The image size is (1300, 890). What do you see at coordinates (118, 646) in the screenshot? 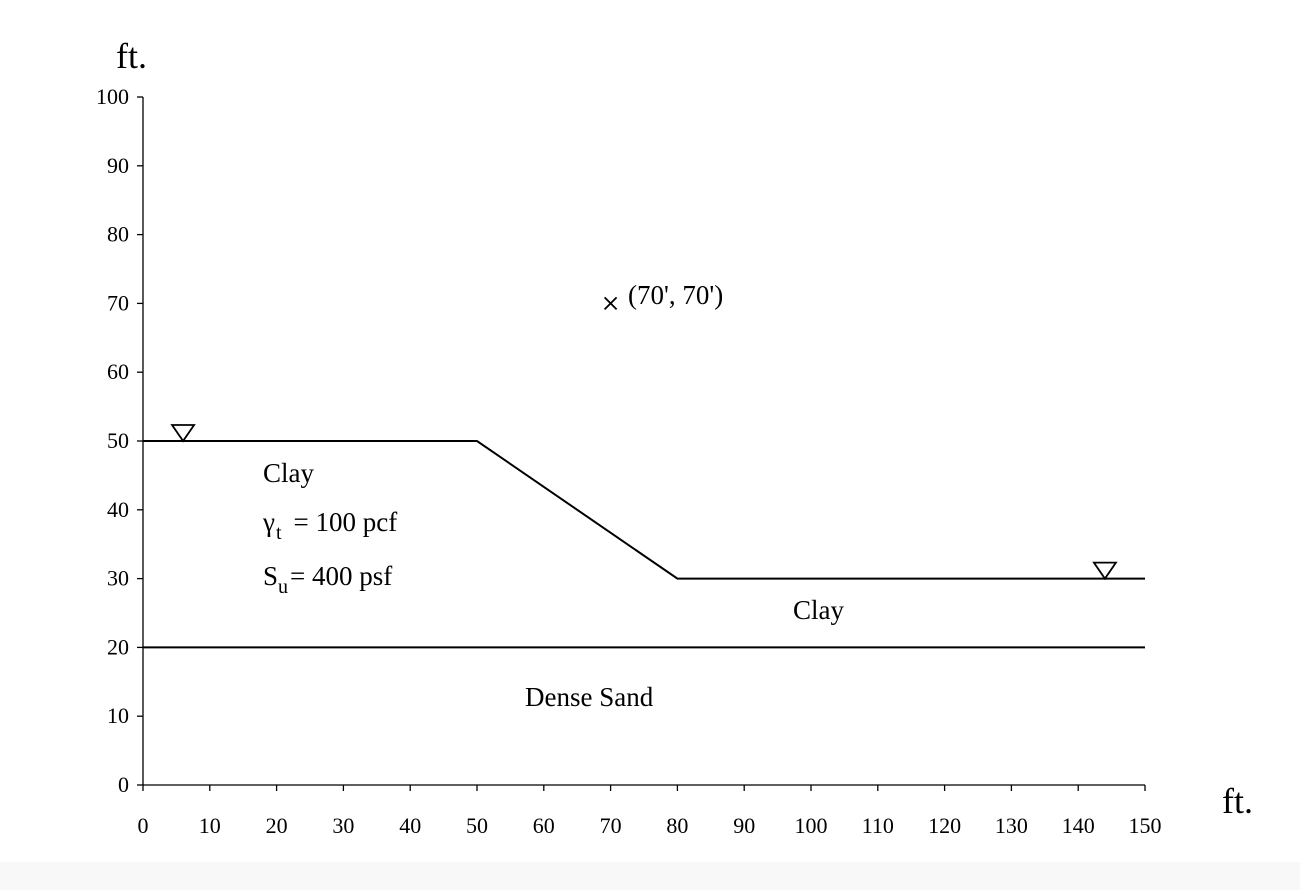
I see `y-tick-label: 20` at bounding box center [118, 646].